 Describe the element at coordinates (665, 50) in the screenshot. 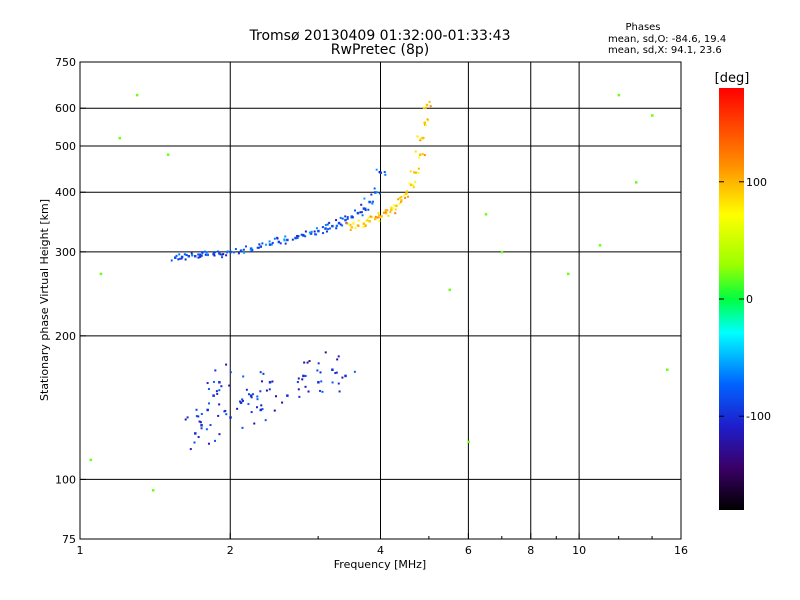

I see `phases-x-line: mean, sd,X: 94.1, 23.6` at that location.